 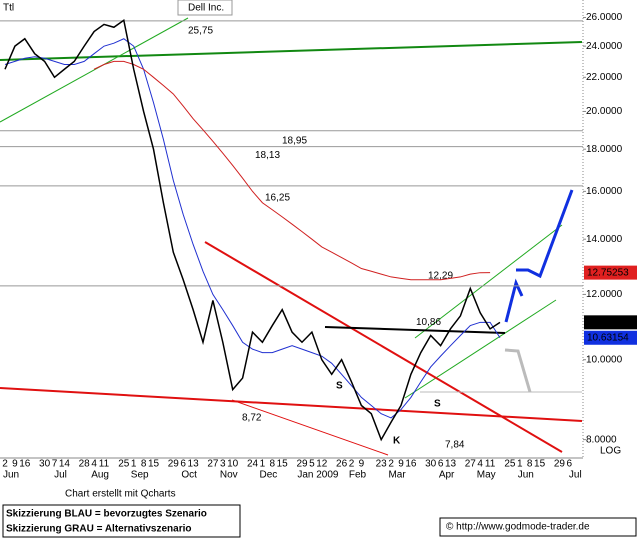 What do you see at coordinates (518, 527) in the screenshot?
I see `credit: © http://www.godmode-trader.de` at bounding box center [518, 527].